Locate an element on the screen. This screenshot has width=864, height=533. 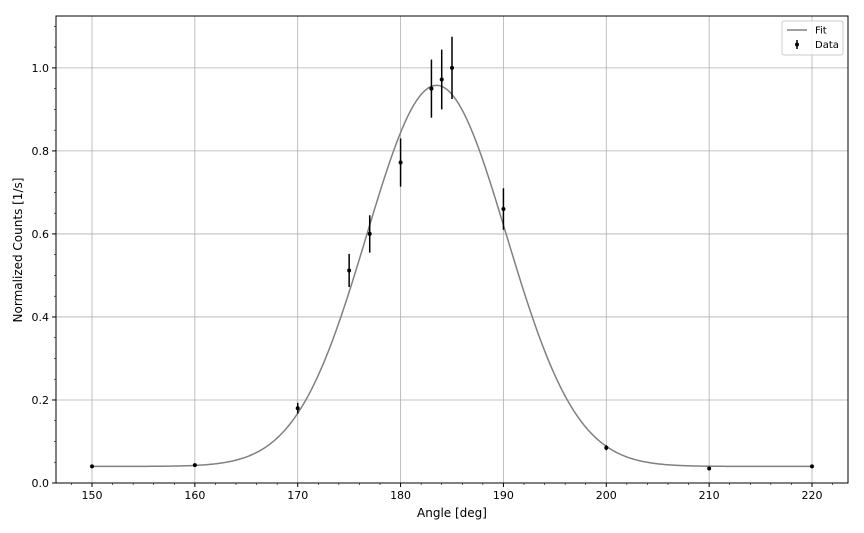
x-tick-label: 160 is located at coordinates (194, 495).